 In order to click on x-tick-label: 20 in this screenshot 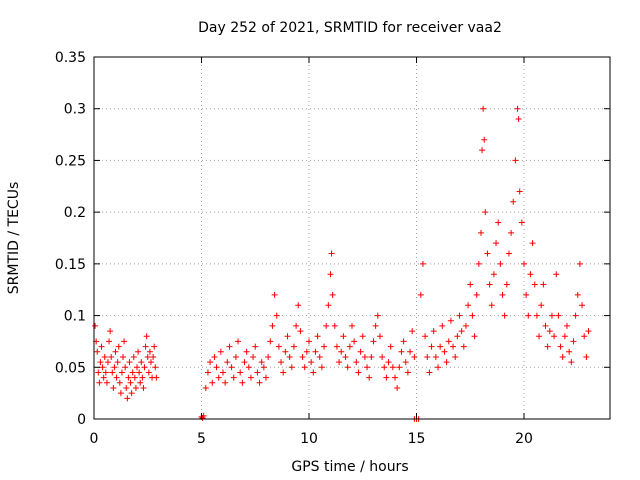, I will do `click(524, 439)`.